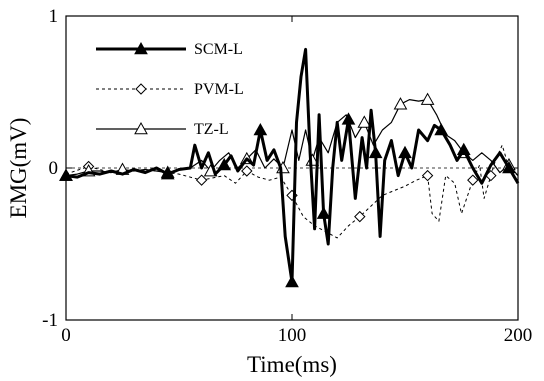 The height and width of the screenshot is (381, 544). I want to click on y-tick-label: -1, so click(50, 320).